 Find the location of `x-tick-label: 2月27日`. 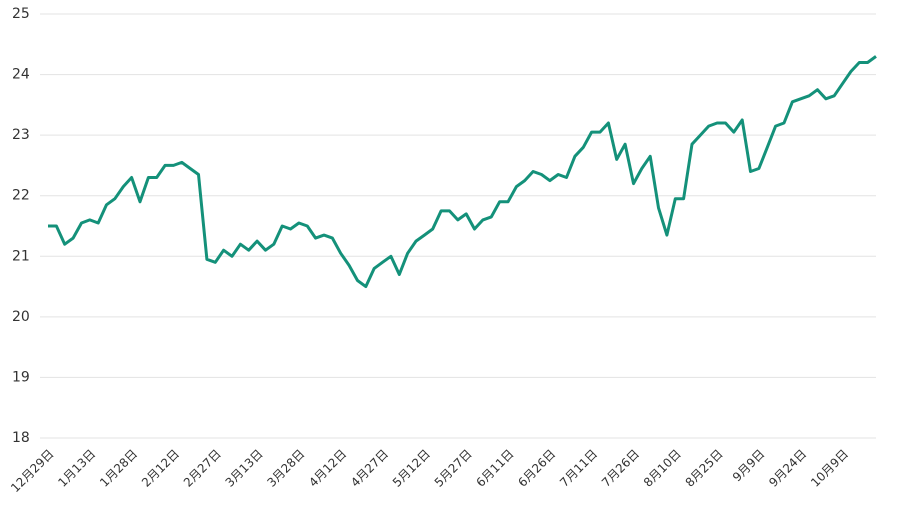

x-tick-label: 2月27日 is located at coordinates (202, 468).